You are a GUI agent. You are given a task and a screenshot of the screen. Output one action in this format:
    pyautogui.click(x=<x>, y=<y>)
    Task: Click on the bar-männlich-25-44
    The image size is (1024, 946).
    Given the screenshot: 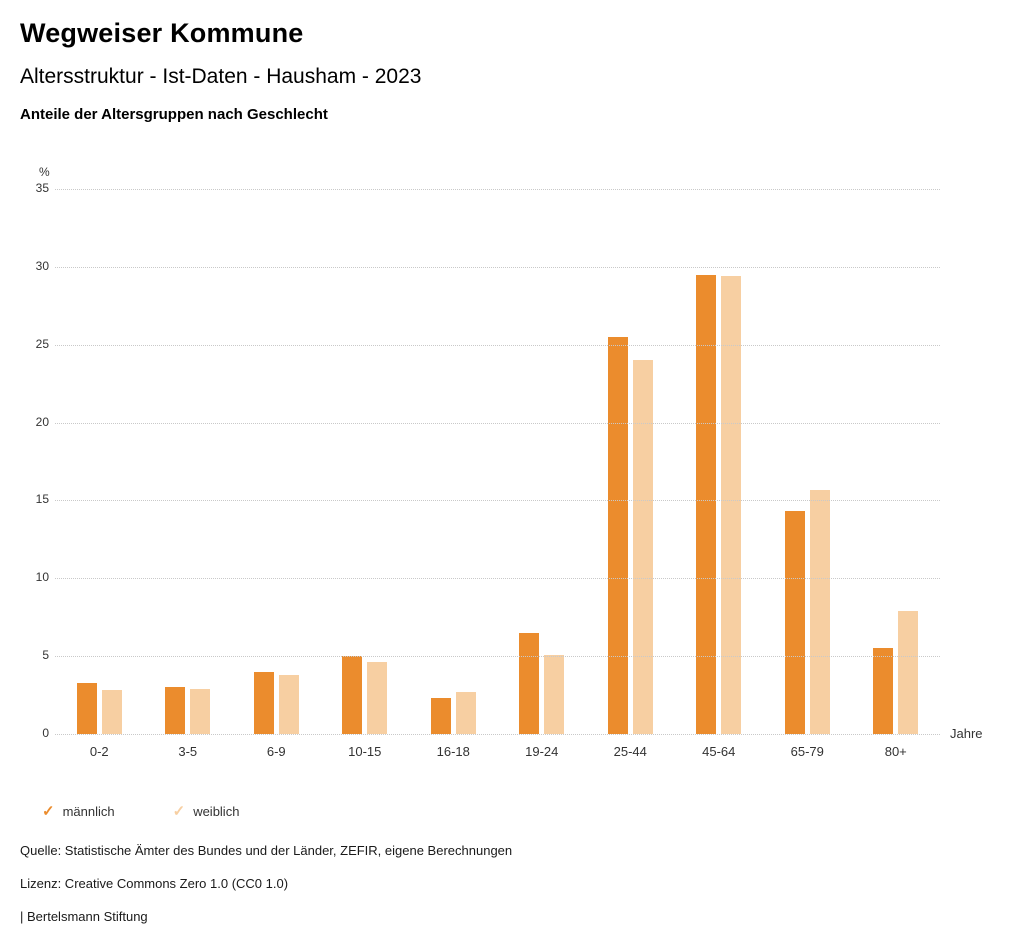 What is the action you would take?
    pyautogui.click(x=617, y=535)
    